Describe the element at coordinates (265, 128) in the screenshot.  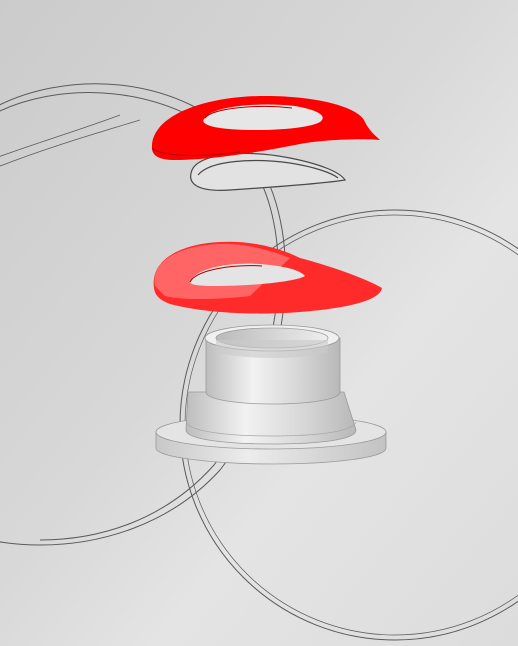
I see `upper-red-ring` at that location.